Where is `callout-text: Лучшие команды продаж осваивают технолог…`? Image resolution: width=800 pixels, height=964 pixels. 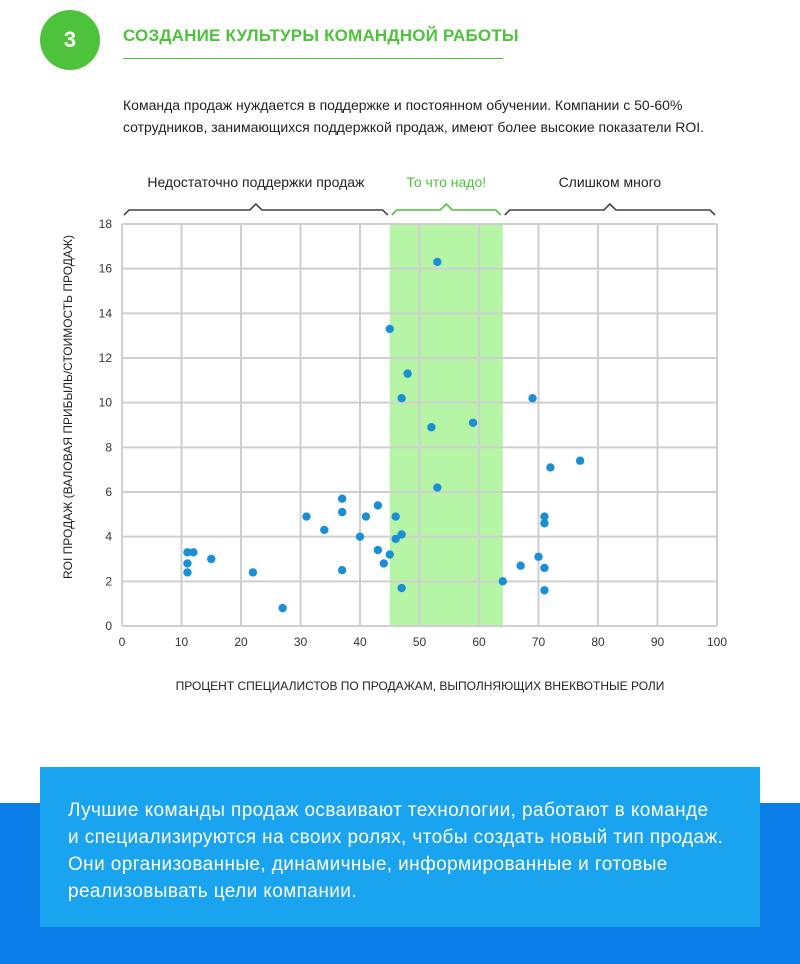 callout-text: Лучшие команды продаж осваивают технолог… is located at coordinates (400, 851).